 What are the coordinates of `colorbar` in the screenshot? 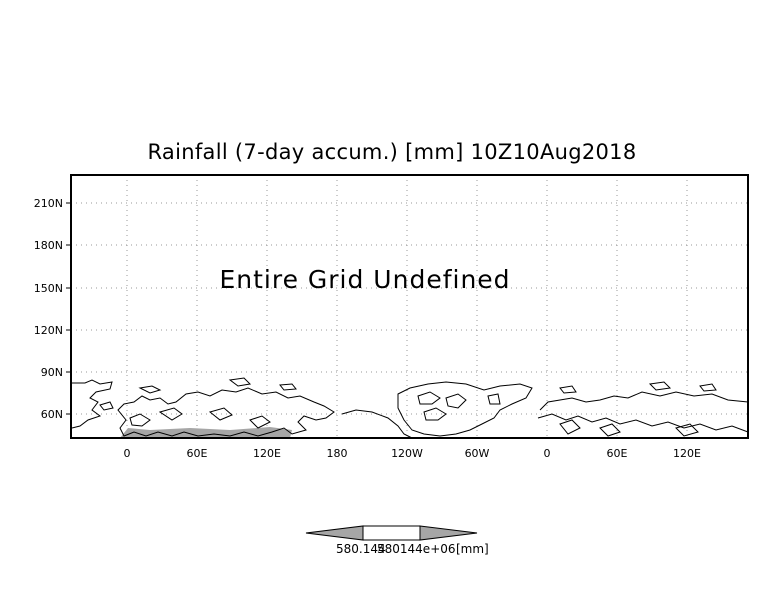 It's located at (391, 533).